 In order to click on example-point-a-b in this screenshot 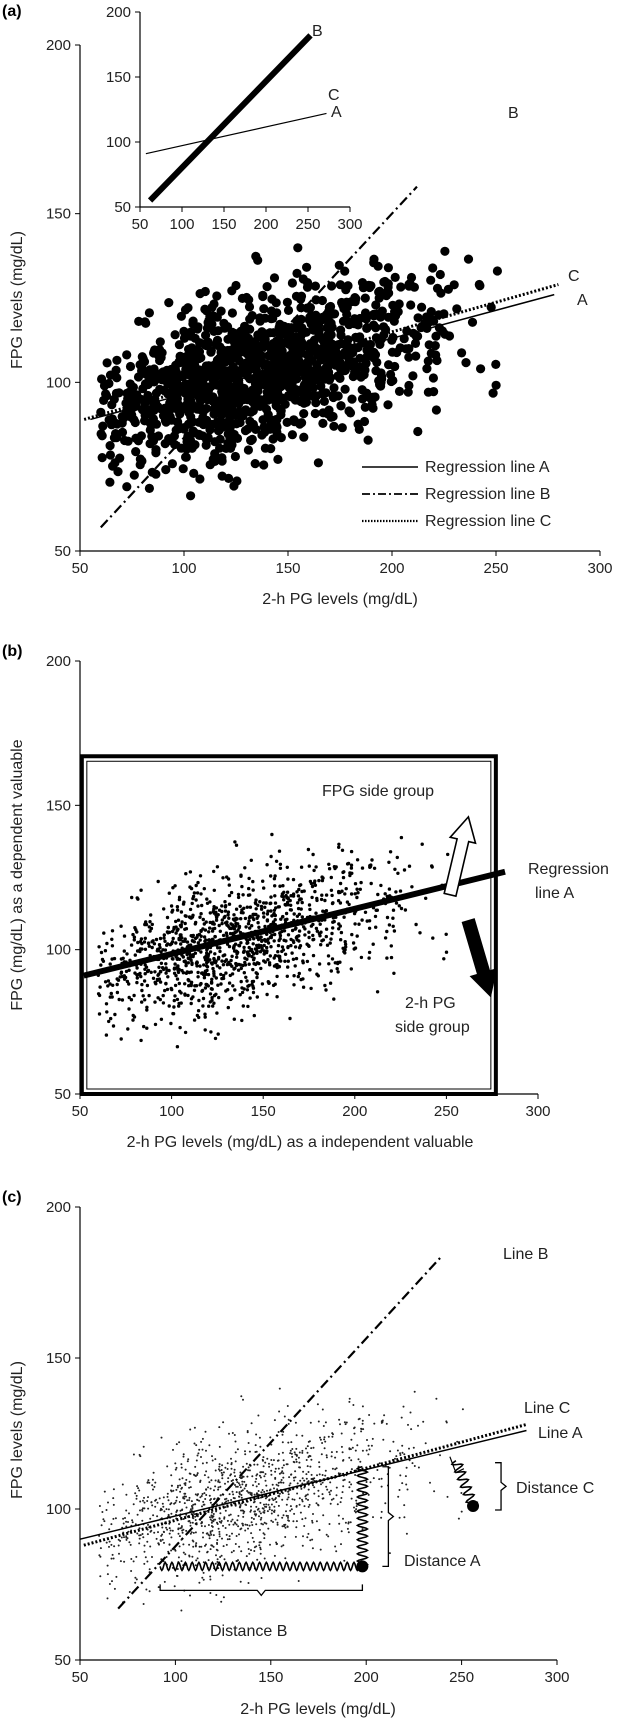, I will do `click(362, 1566)`.